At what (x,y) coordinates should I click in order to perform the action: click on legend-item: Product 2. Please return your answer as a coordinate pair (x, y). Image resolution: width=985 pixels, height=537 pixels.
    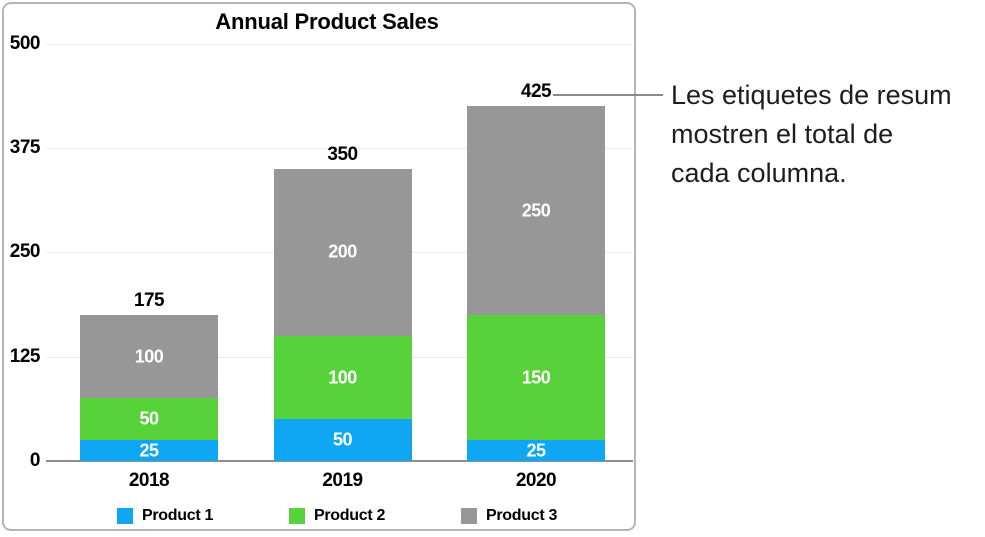
    Looking at the image, I should click on (337, 516).